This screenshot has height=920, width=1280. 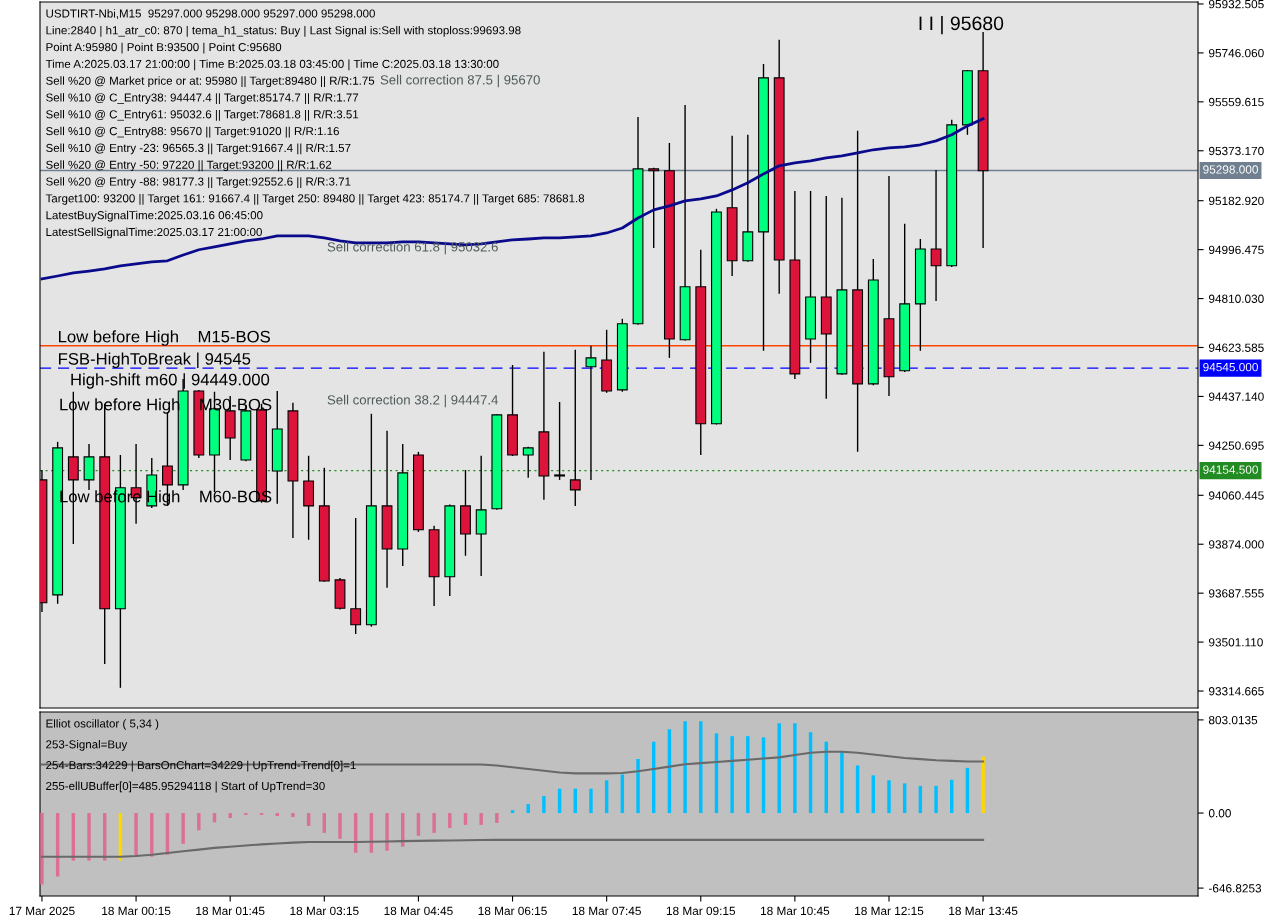 What do you see at coordinates (230, 911) in the screenshot?
I see `x-tick-label: 18 Mar 01:45` at bounding box center [230, 911].